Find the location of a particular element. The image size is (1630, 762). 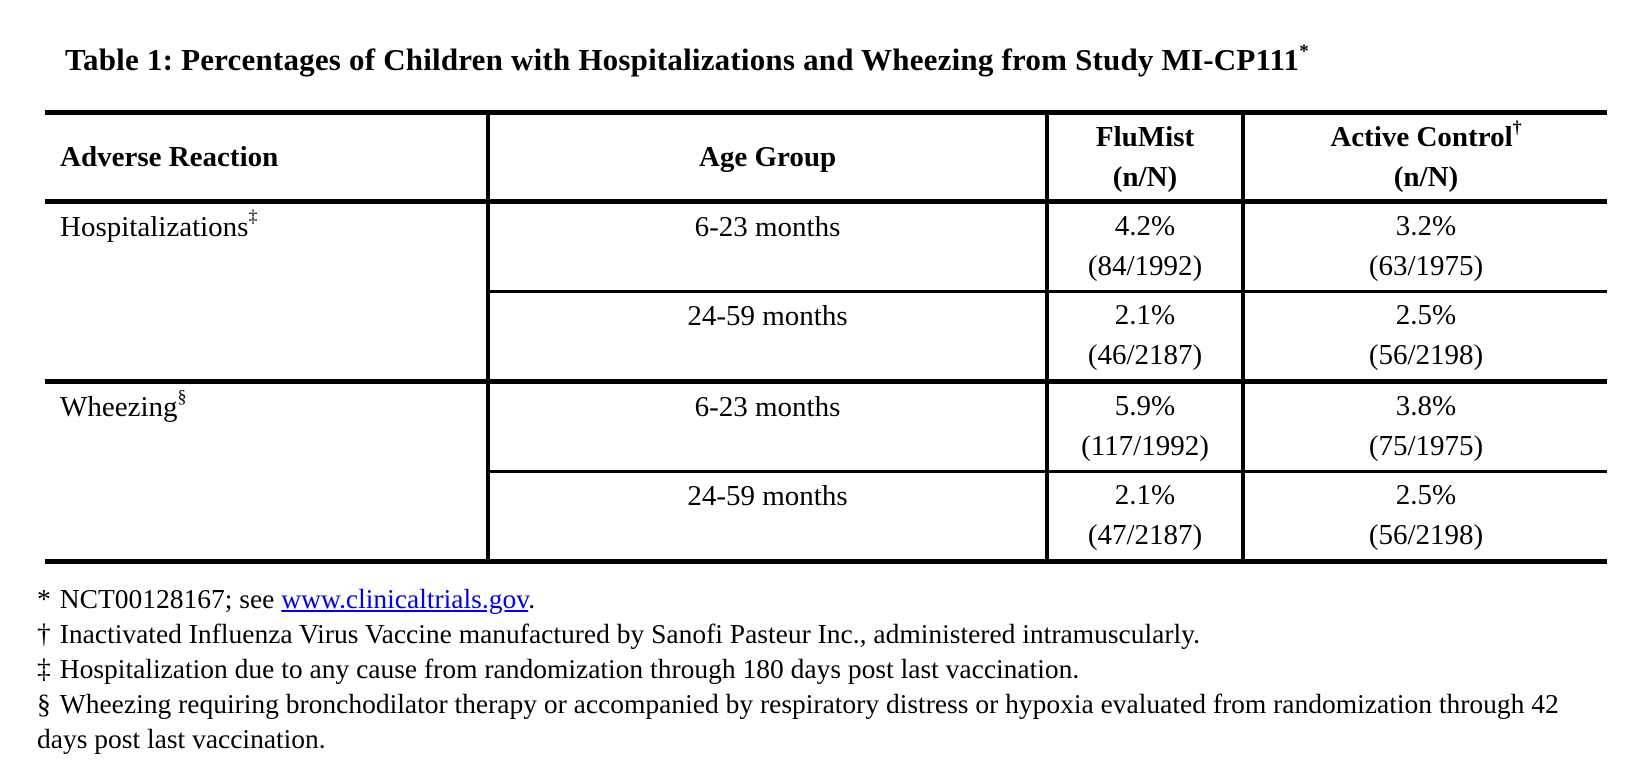

active-control-header-units: (n/N) is located at coordinates (1426, 177).